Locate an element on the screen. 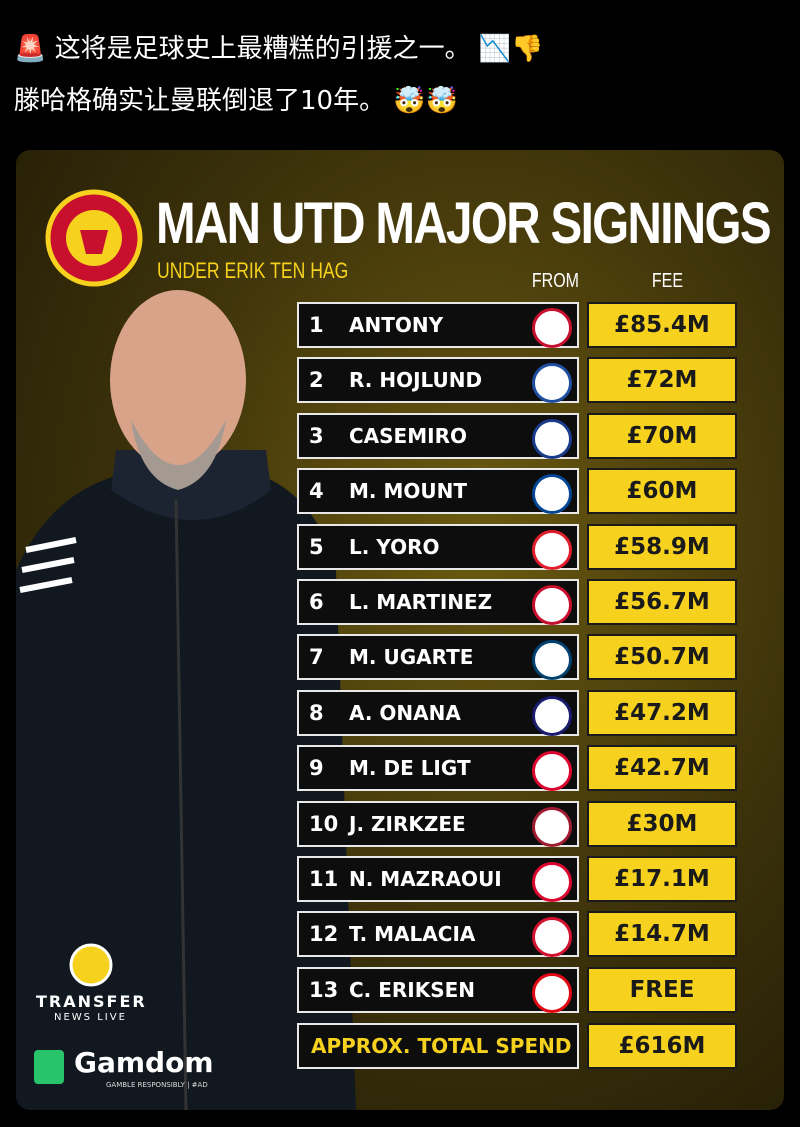 This screenshot has height=1127, width=800. fee: £50.7M is located at coordinates (662, 657).